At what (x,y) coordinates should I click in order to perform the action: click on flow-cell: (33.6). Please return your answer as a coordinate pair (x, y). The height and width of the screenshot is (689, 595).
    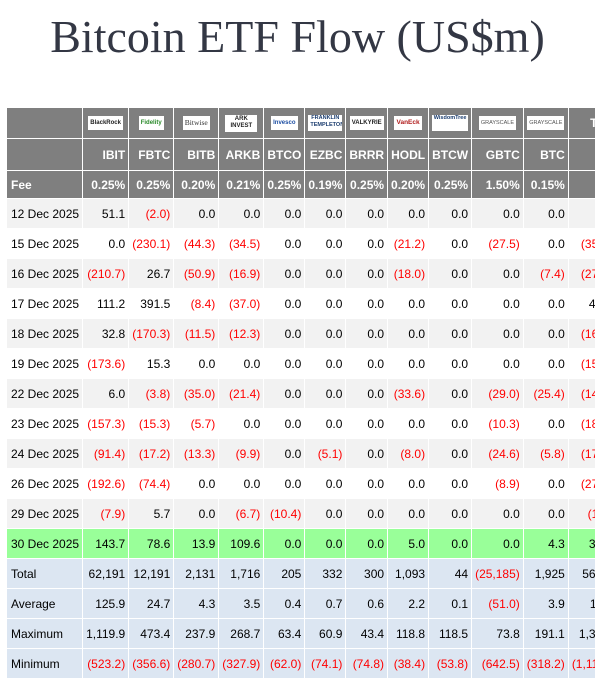
    Looking at the image, I should click on (408, 393).